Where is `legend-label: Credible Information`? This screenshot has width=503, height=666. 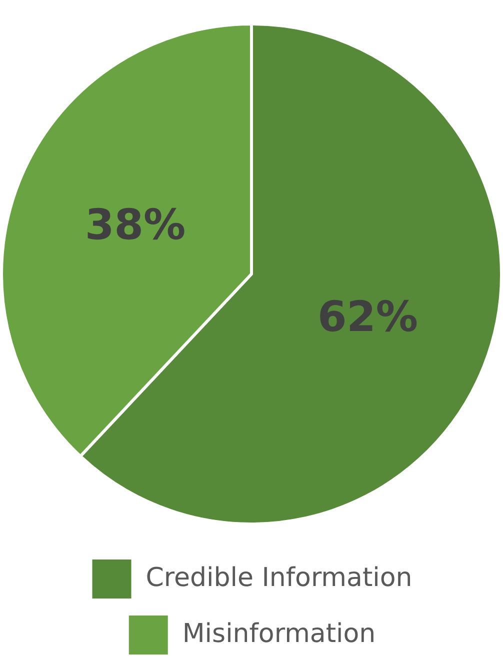
legend-label: Credible Information is located at coordinates (279, 577).